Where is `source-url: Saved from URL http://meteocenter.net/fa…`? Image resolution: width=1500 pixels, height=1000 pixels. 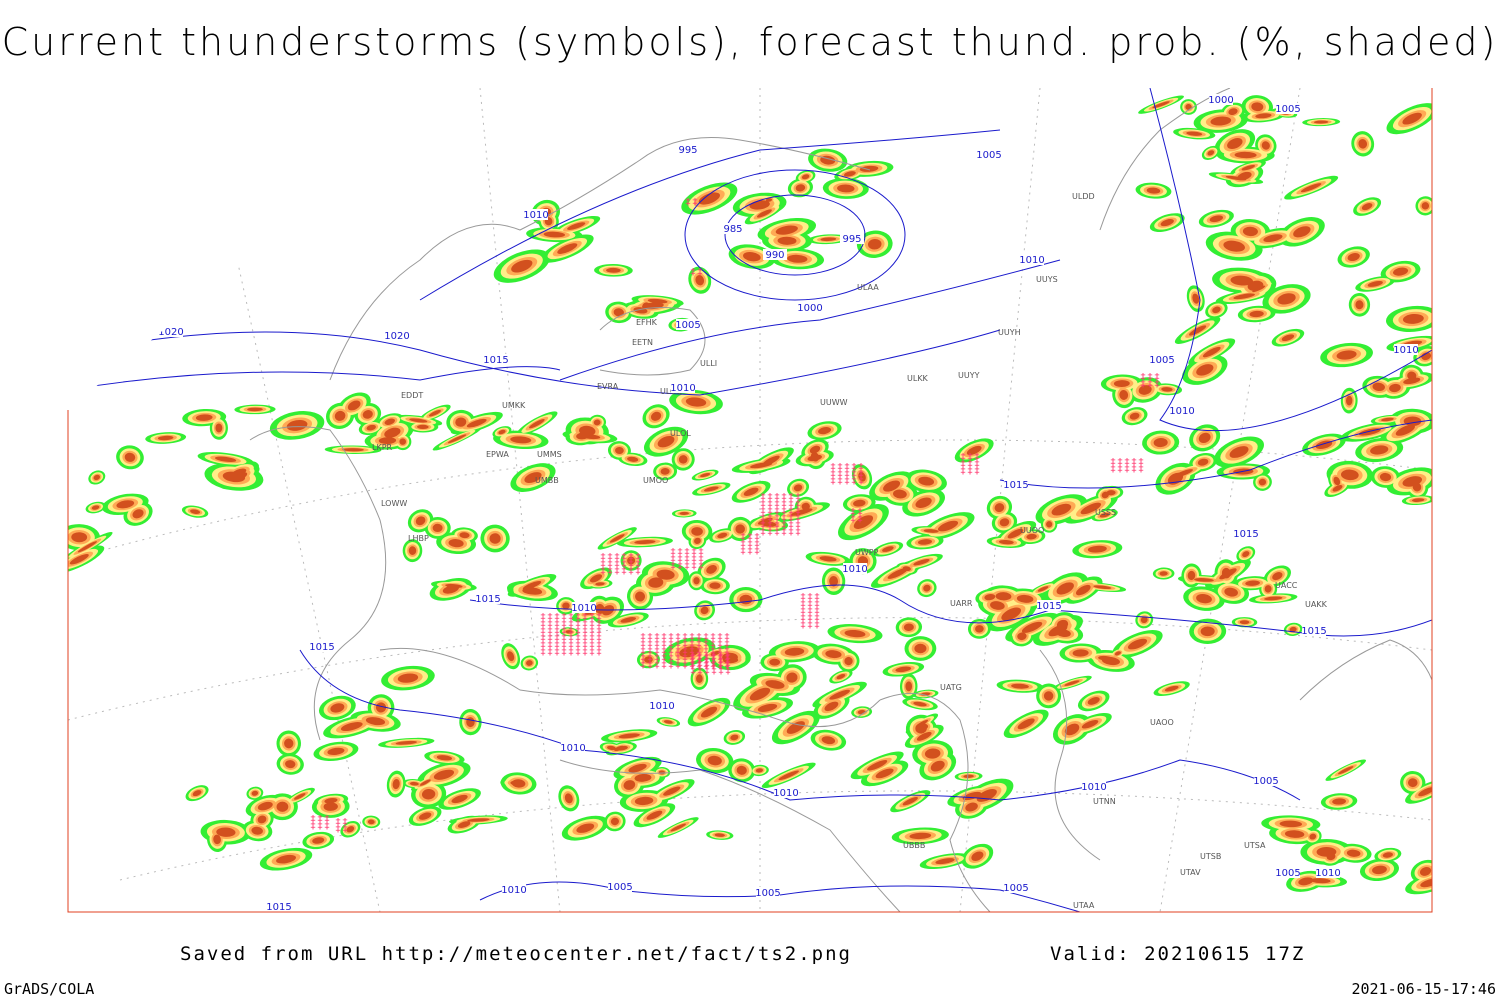
source-url: Saved from URL http://meteocenter.net/fa… is located at coordinates (516, 954).